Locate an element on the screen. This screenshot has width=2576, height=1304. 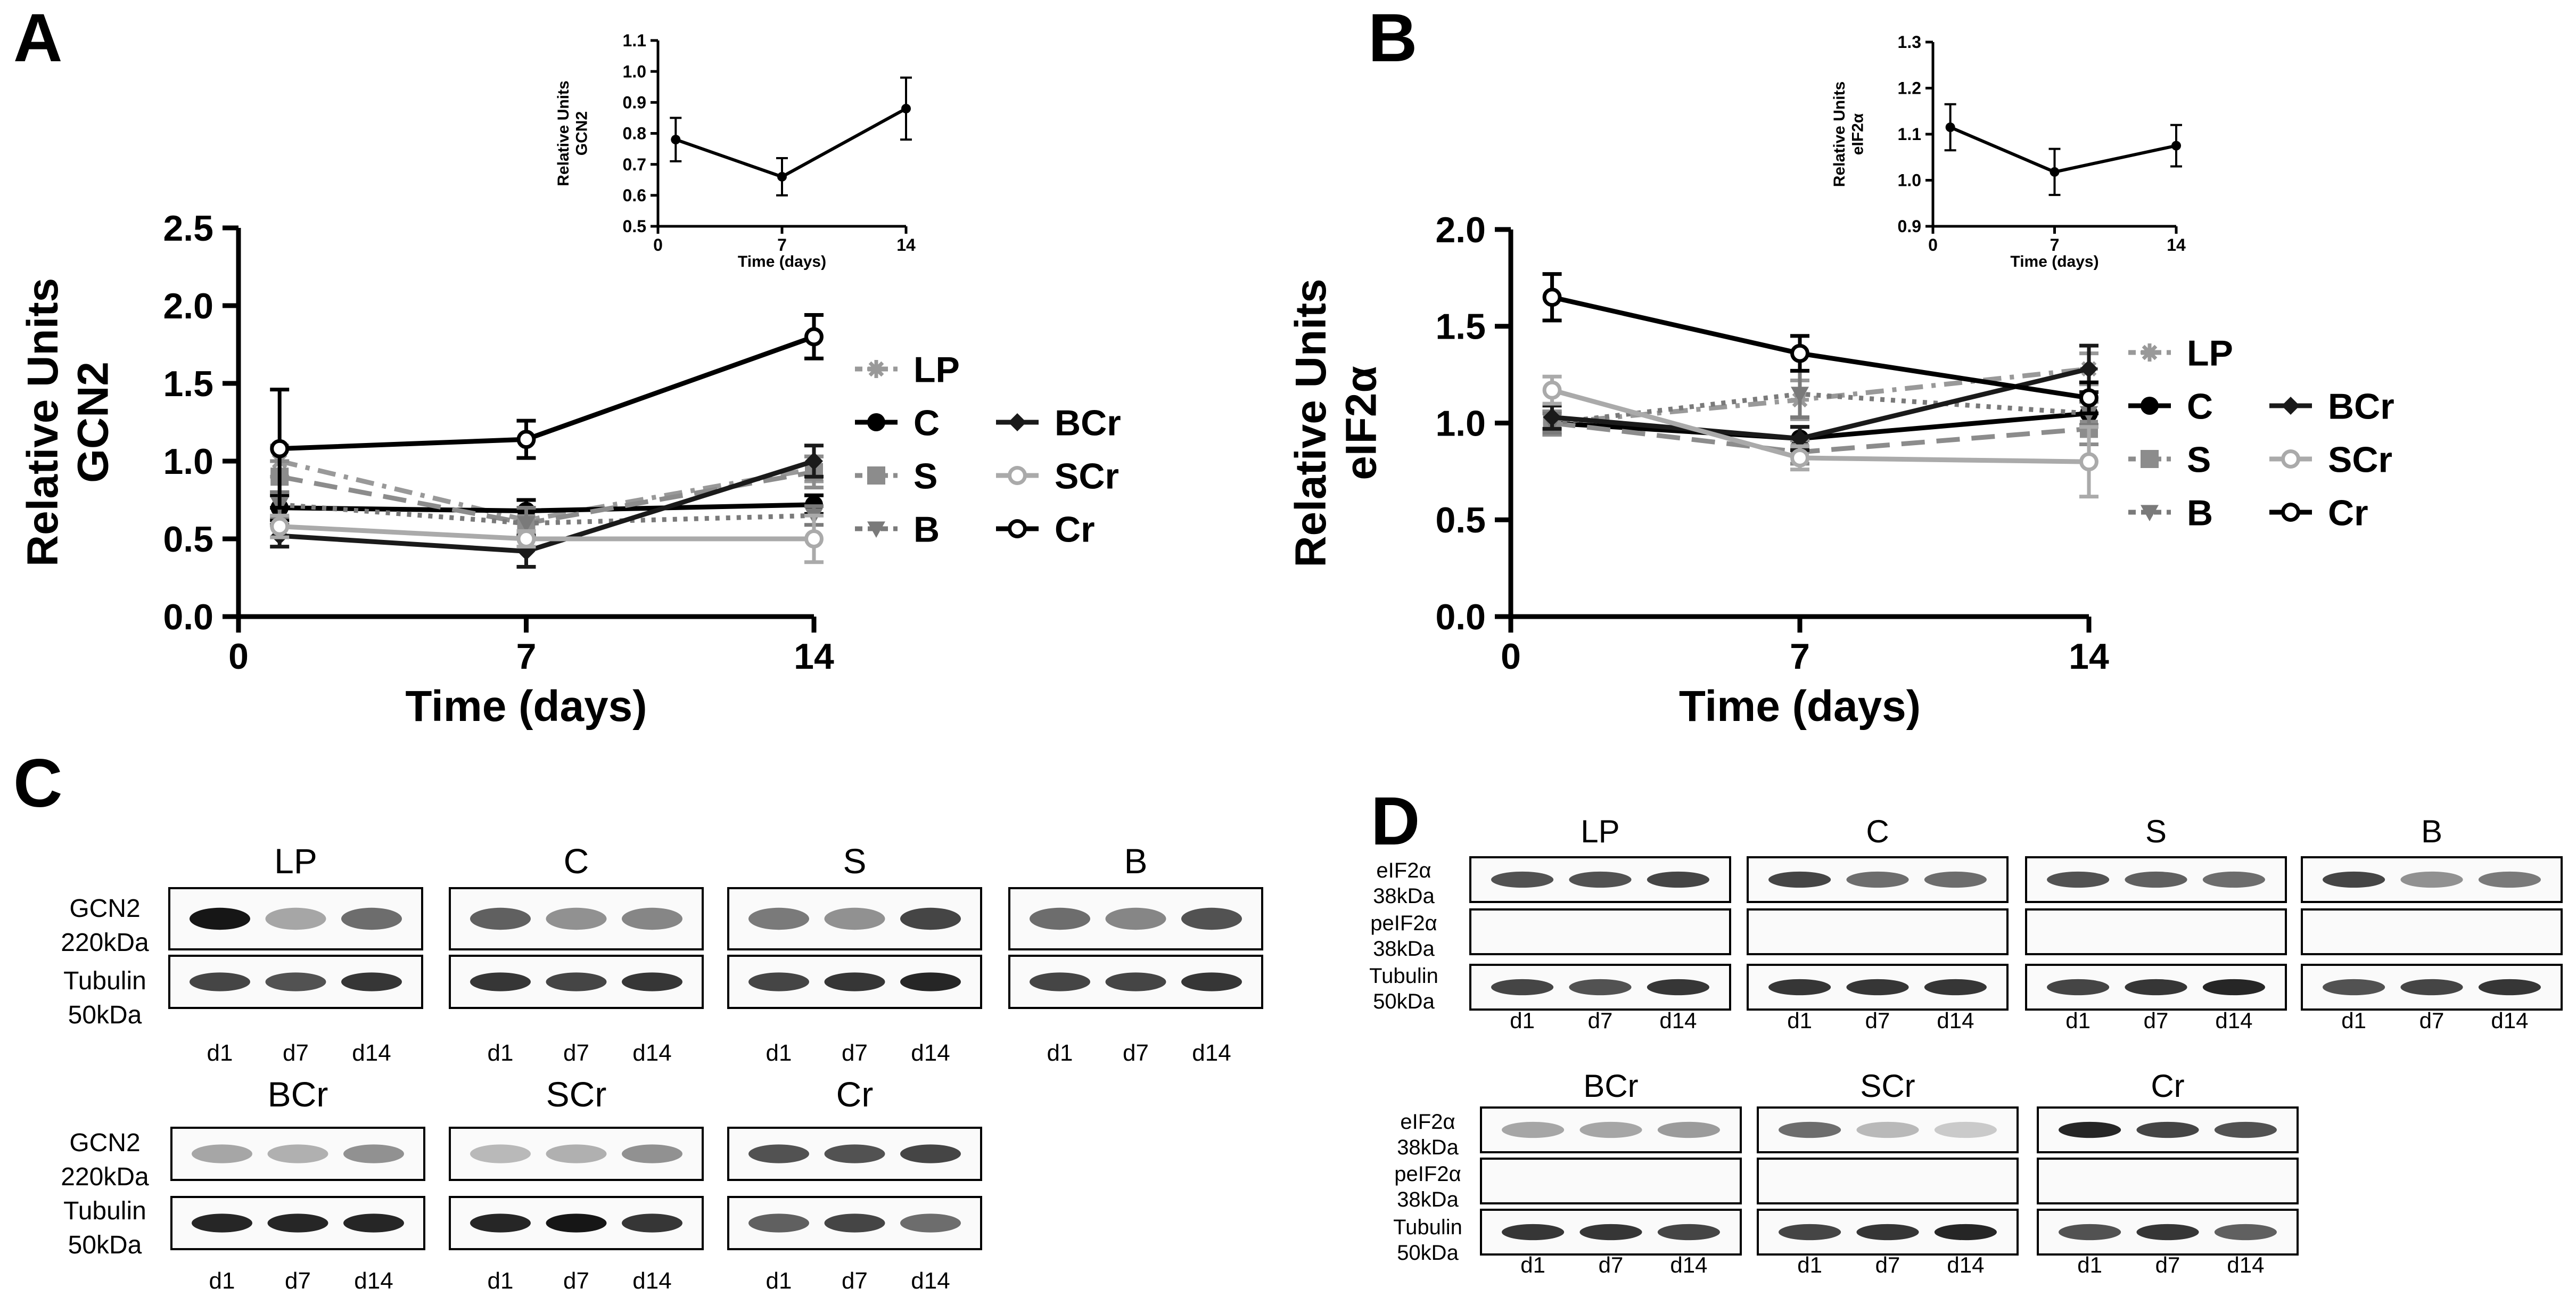
legend-label: B is located at coordinates (927, 529).